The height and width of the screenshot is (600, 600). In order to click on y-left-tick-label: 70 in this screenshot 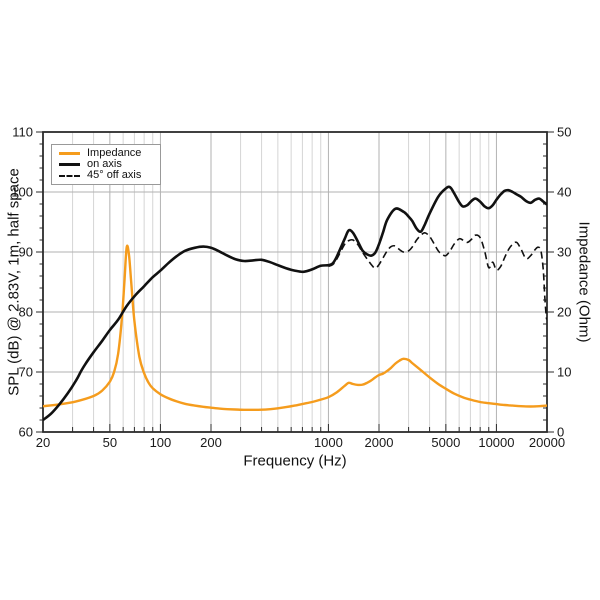, I will do `click(26, 372)`.